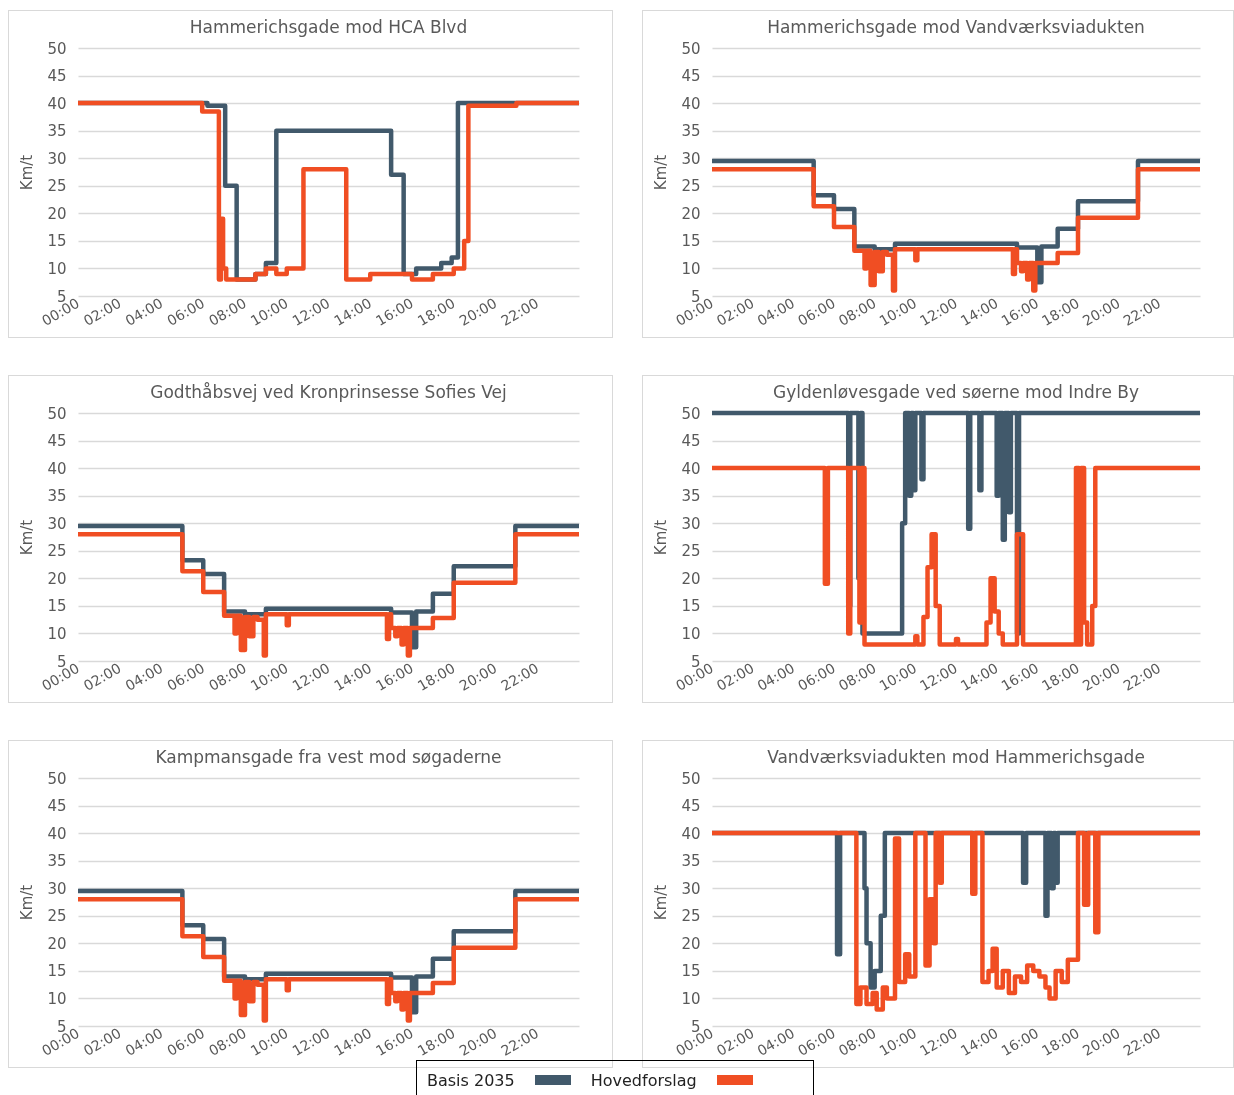 This screenshot has width=1234, height=1095. What do you see at coordinates (956, 757) in the screenshot?
I see `chart-title: Vandværksviadukten mod Hammerichsgade` at bounding box center [956, 757].